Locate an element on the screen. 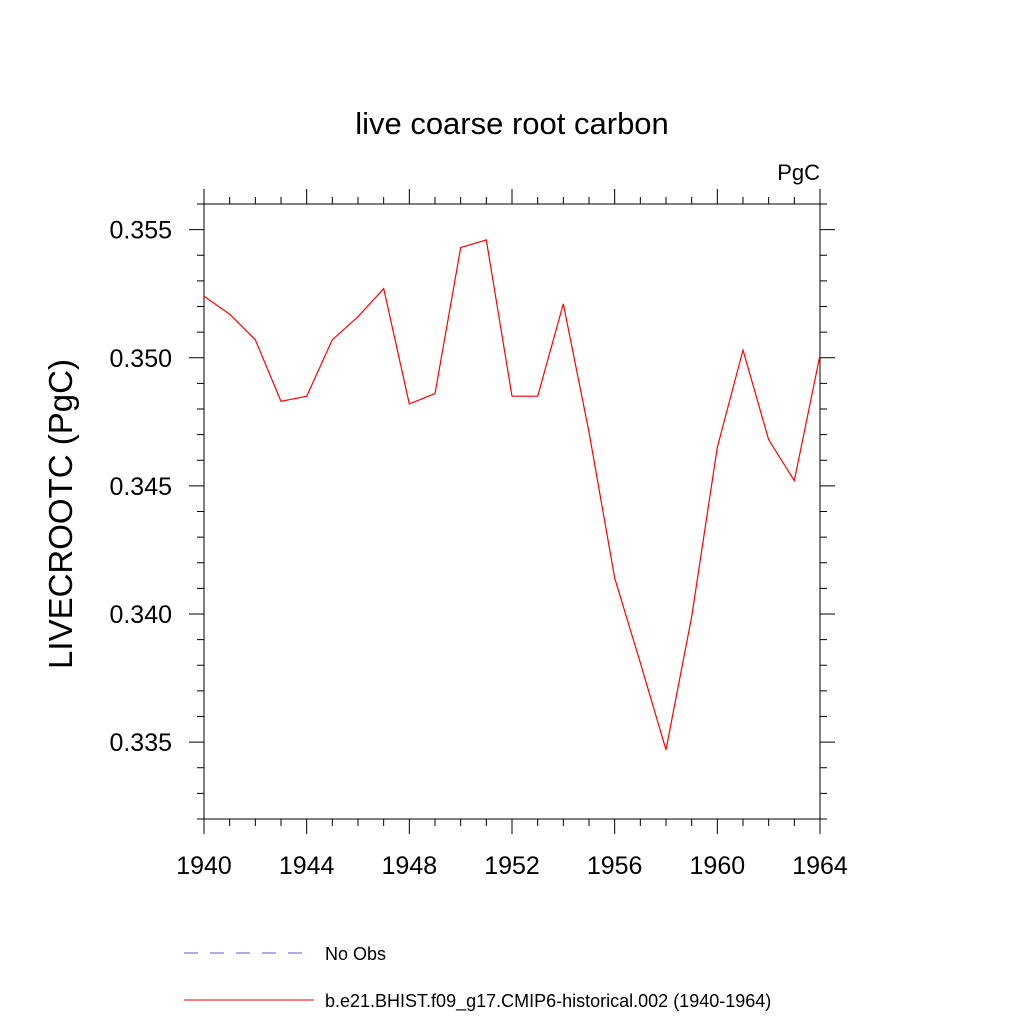 This screenshot has width=1024, height=1024. y-tick-label: 0.340 is located at coordinates (140, 615).